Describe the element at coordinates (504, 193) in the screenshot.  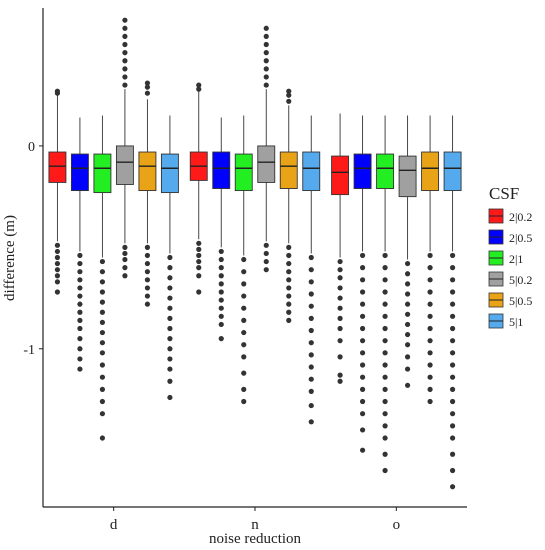
I see `legend-title: CSF` at that location.